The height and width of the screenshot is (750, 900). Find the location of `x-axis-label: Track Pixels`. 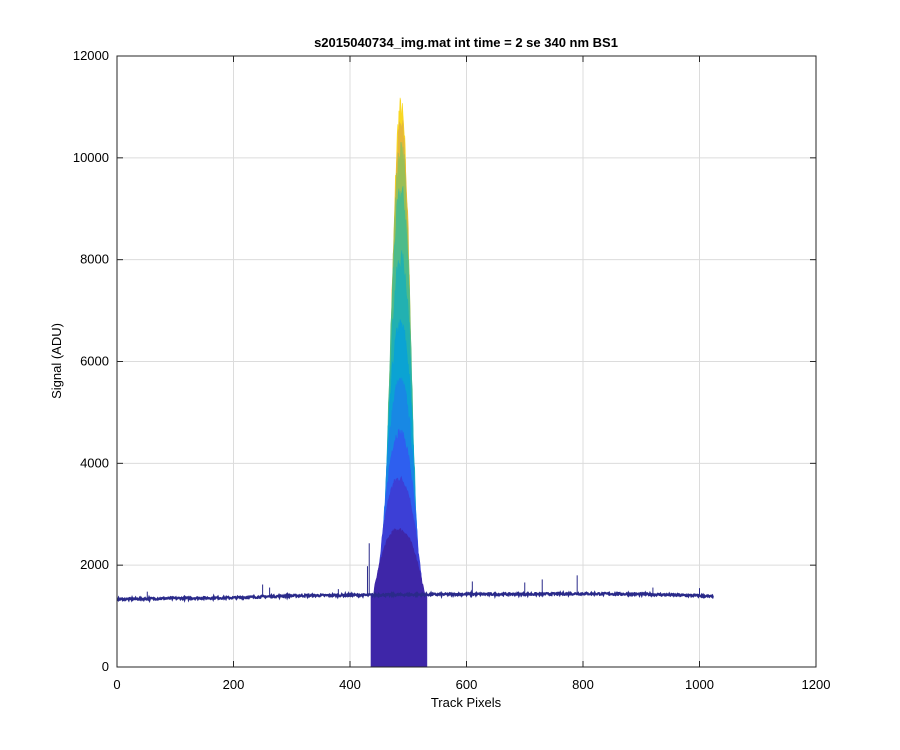

x-axis-label: Track Pixels is located at coordinates (466, 702).